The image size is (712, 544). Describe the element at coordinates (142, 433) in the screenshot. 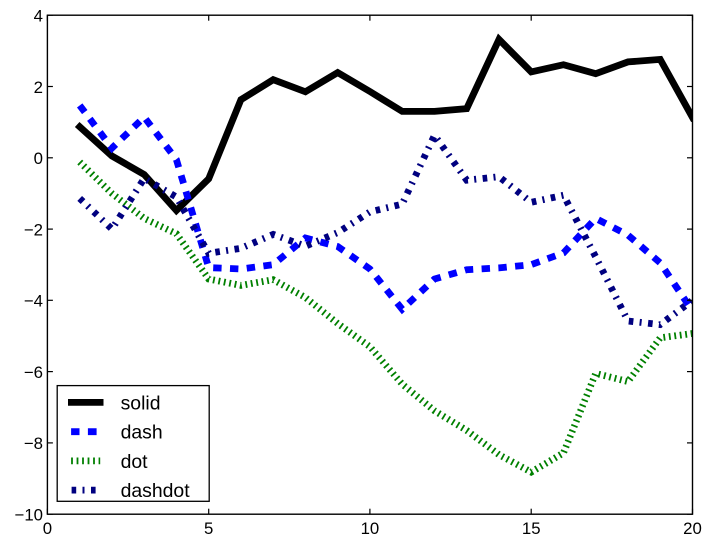

I see `svg-text: dash` at that location.